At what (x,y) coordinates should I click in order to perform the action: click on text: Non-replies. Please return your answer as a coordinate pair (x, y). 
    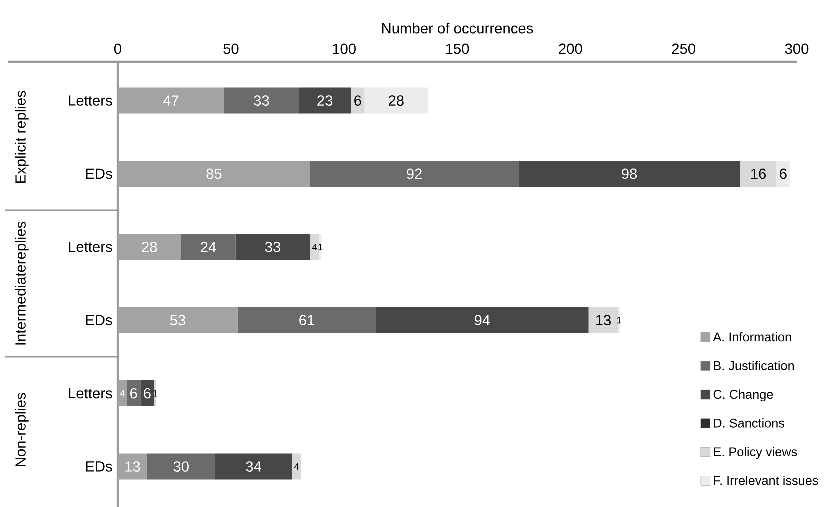
    Looking at the image, I should click on (22, 429).